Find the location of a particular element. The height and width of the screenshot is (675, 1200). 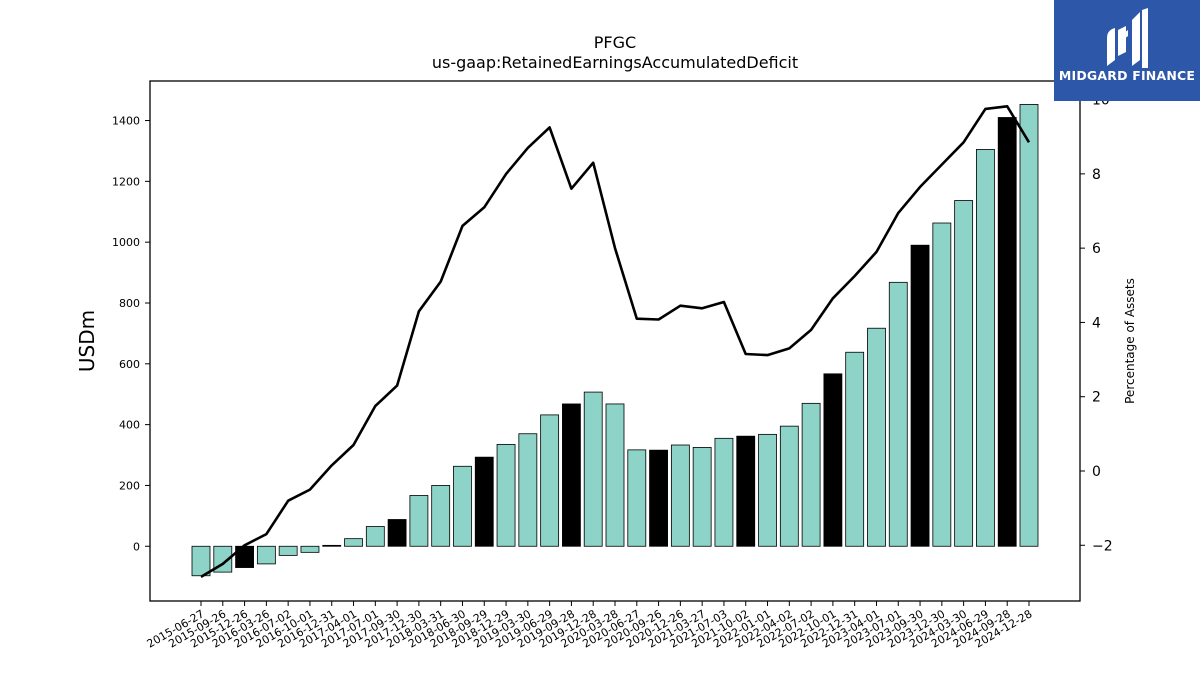

y-tick-label: 0 is located at coordinates (136, 546).